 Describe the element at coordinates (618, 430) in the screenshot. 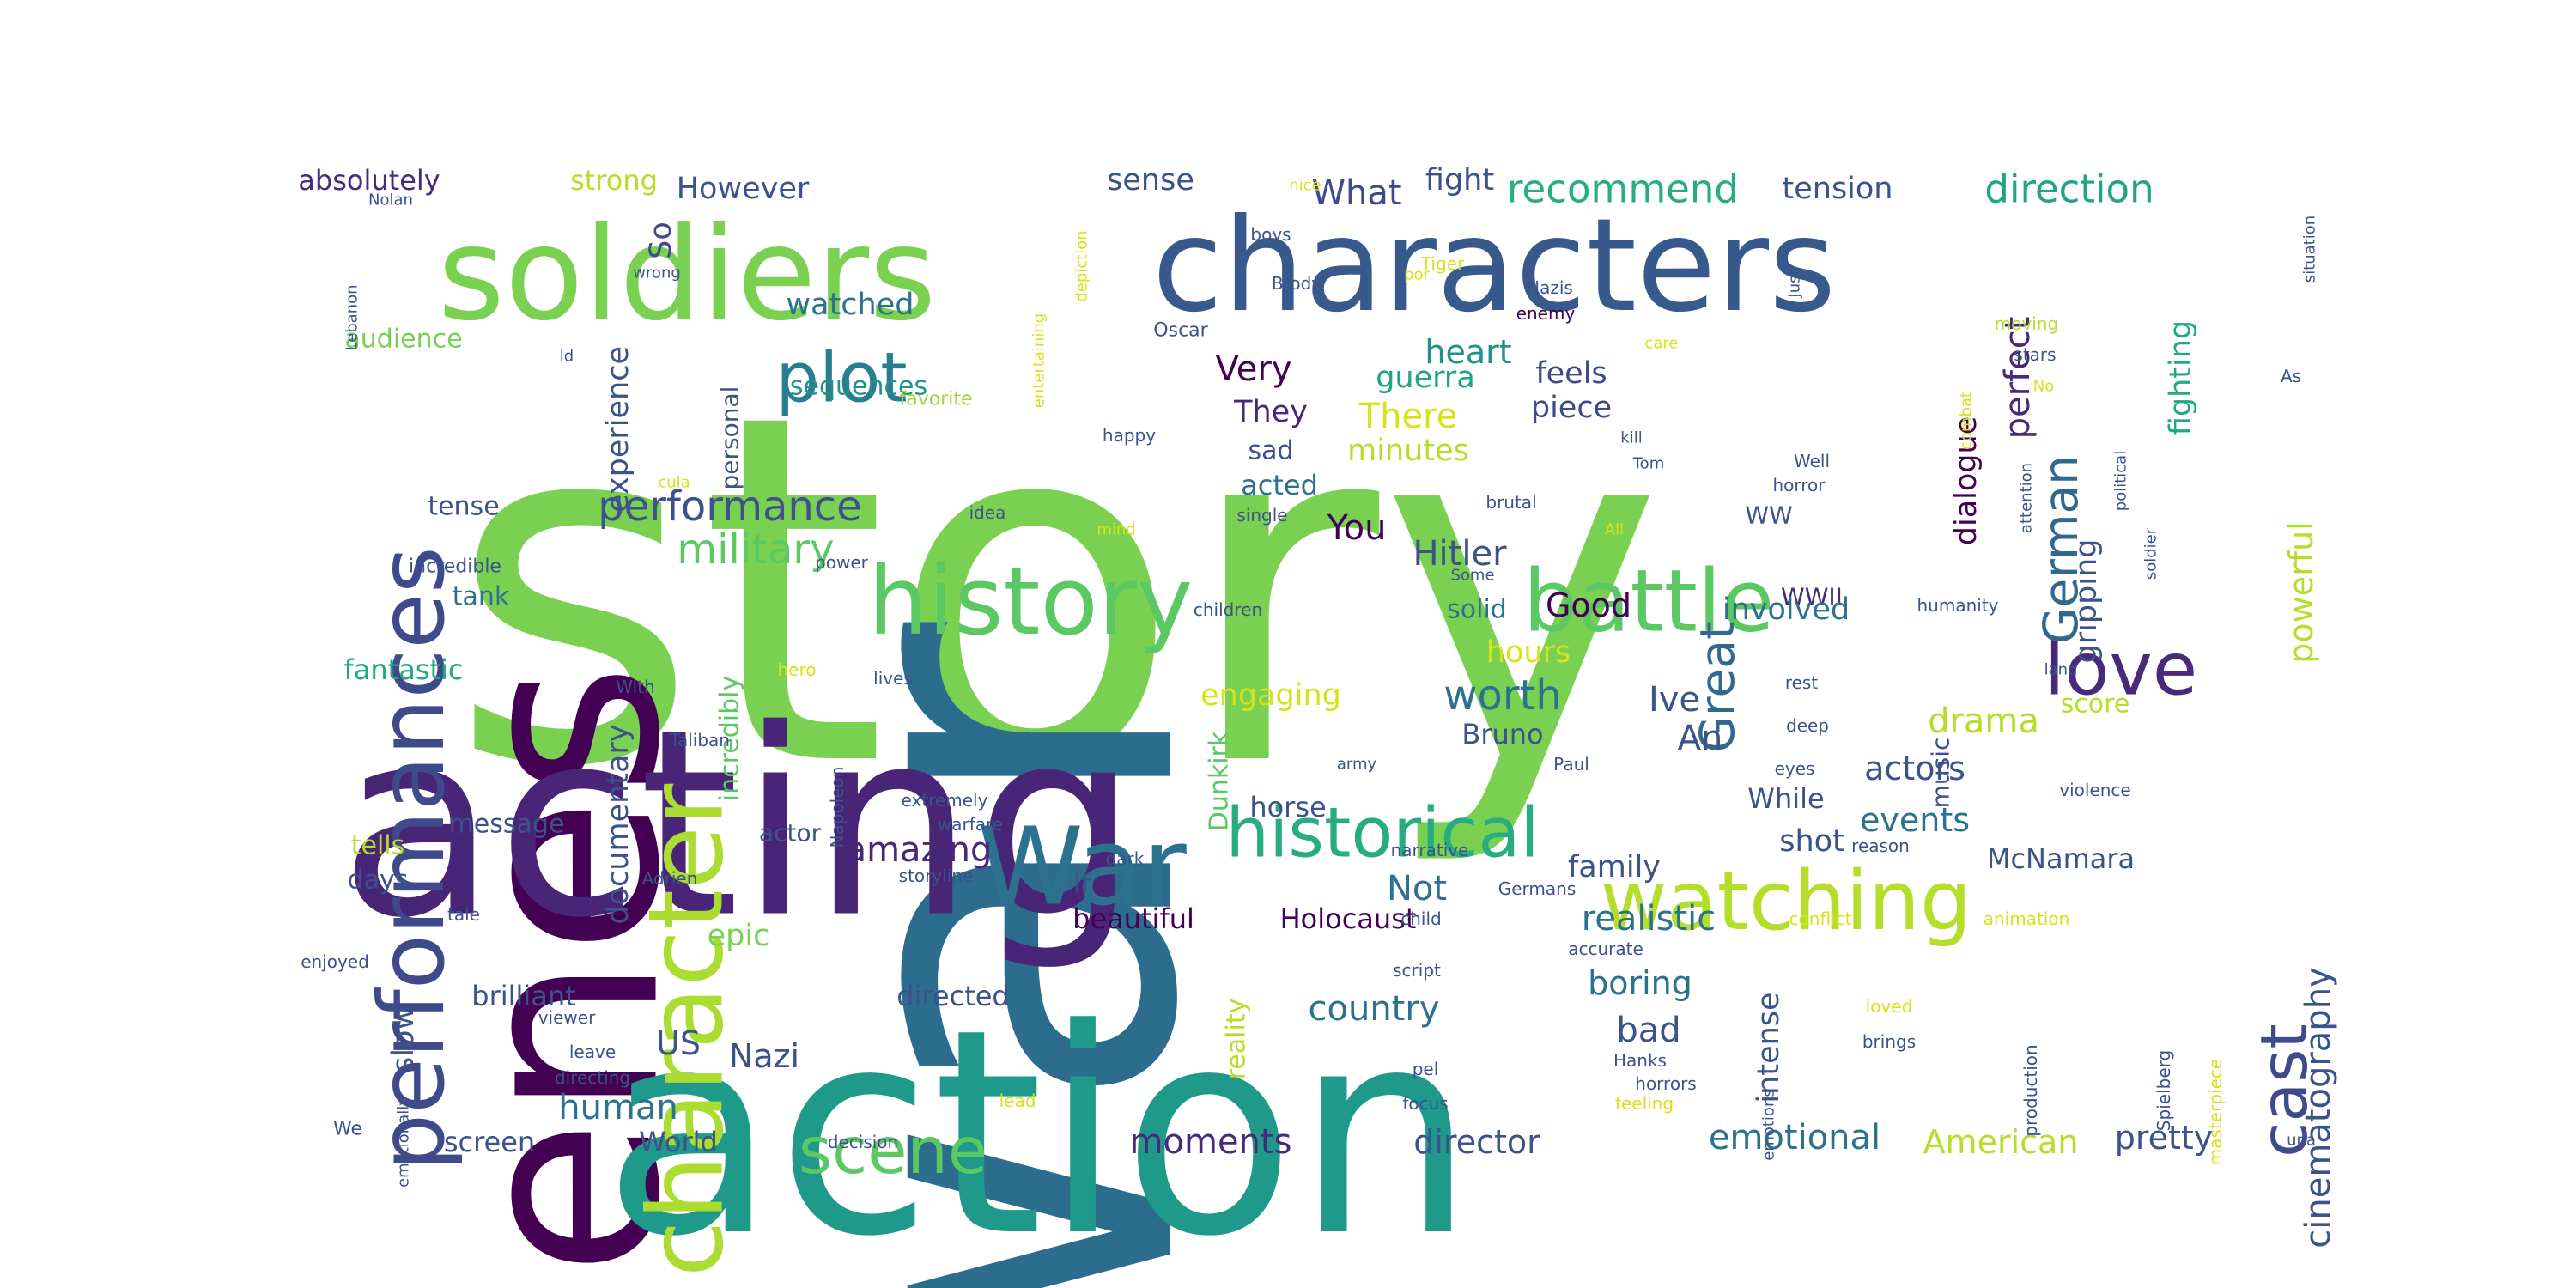

I see `word-experience: experience` at that location.